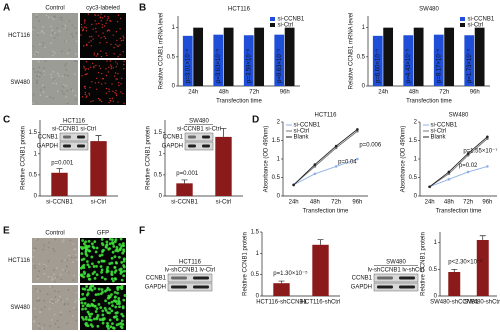 The height and width of the screenshot is (332, 500). Describe the element at coordinates (156, 279) in the screenshot. I see `blot-band-label: CCNB1` at that location.